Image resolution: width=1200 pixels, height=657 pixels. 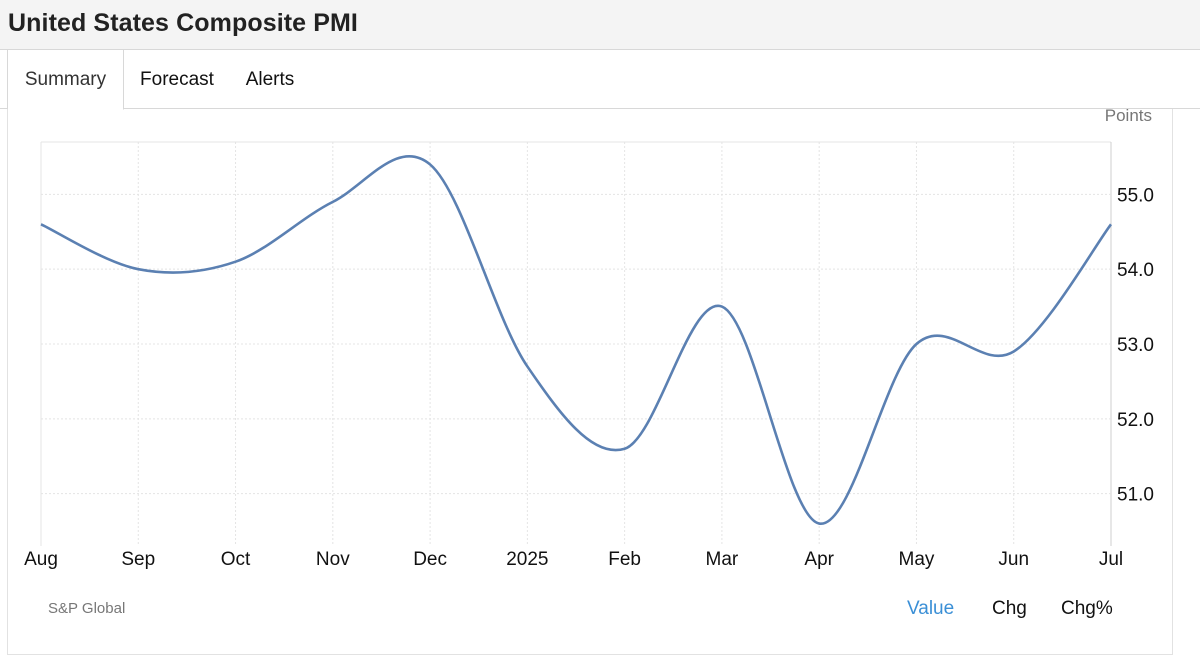 What do you see at coordinates (236, 559) in the screenshot?
I see `x-tick-label: Oct` at bounding box center [236, 559].